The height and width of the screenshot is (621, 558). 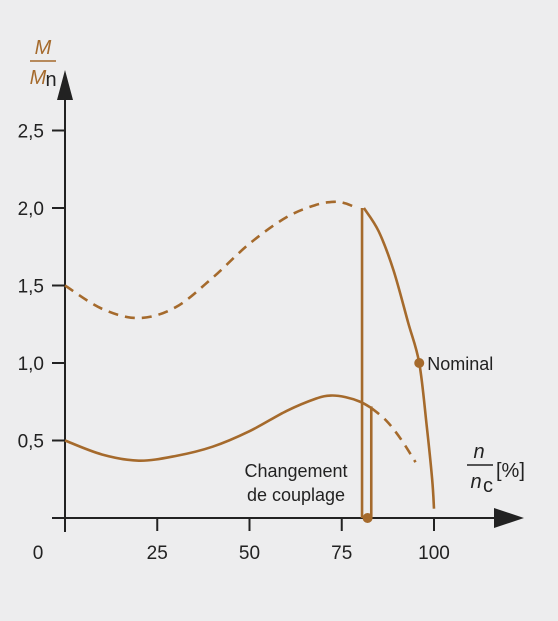 What do you see at coordinates (296, 495) in the screenshot?
I see `annotation-line-2: de couplage` at bounding box center [296, 495].